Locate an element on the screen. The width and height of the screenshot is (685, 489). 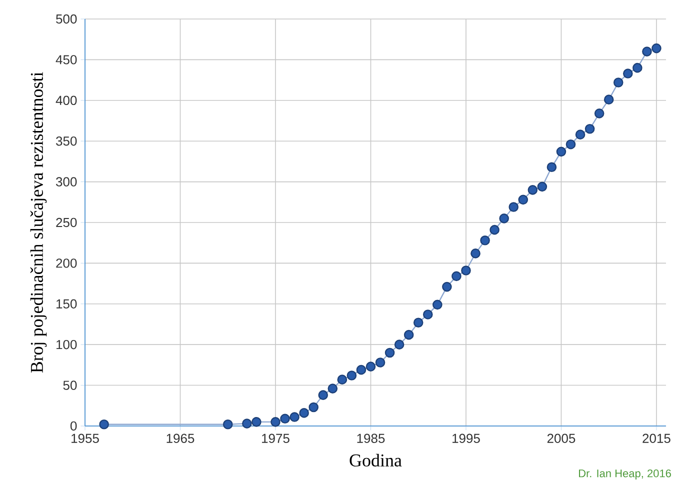
y-tick-label: 0 is located at coordinates (73, 426).